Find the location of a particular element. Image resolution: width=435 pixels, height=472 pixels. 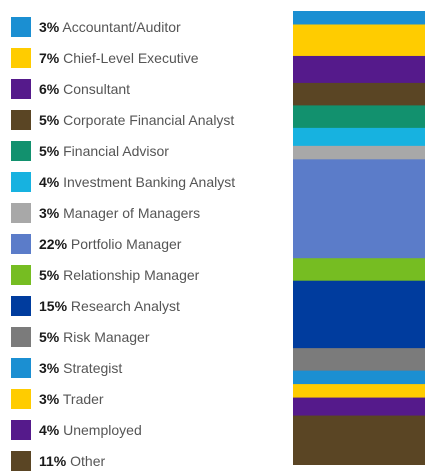

legend-item: 5% Financial Advisor is located at coordinates (90, 151).